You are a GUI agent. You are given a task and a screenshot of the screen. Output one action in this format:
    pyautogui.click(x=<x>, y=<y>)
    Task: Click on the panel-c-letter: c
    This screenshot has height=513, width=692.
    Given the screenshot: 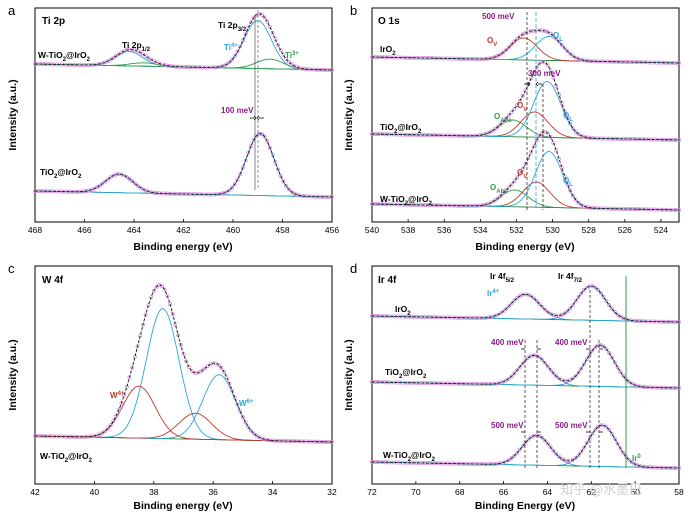 What is the action you would take?
    pyautogui.click(x=11, y=268)
    